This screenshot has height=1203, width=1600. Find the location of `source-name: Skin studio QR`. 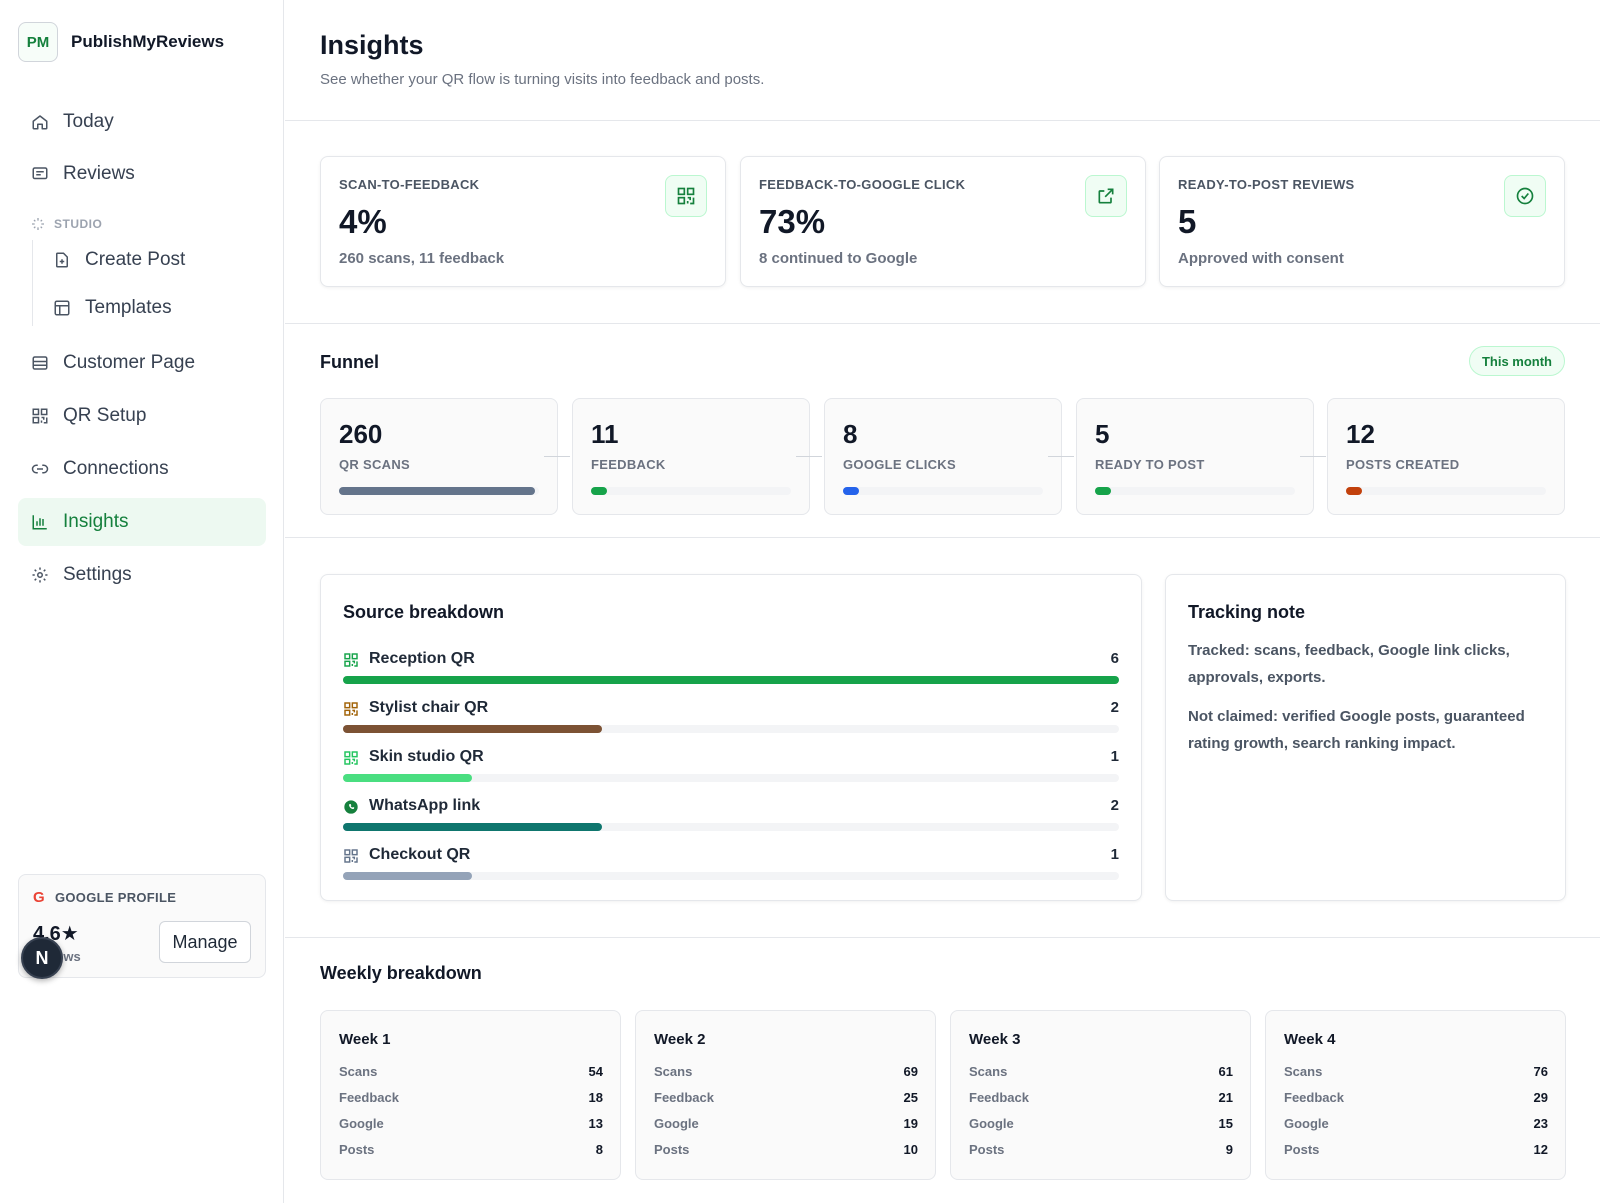

source-name: Skin studio QR is located at coordinates (426, 756).